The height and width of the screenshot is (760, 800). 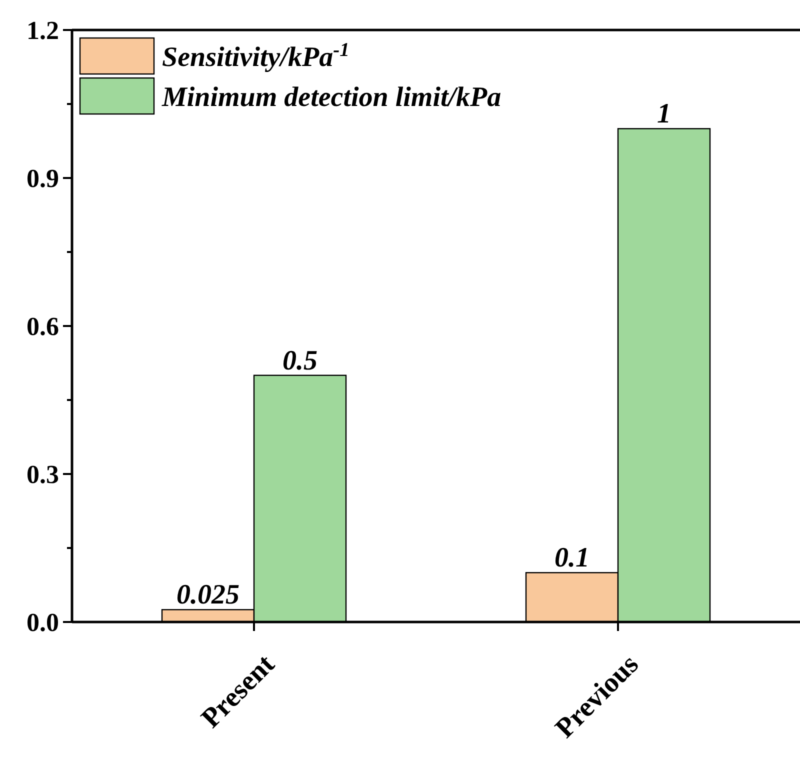 What do you see at coordinates (42, 327) in the screenshot?
I see `y-tick-label: 0.6` at bounding box center [42, 327].